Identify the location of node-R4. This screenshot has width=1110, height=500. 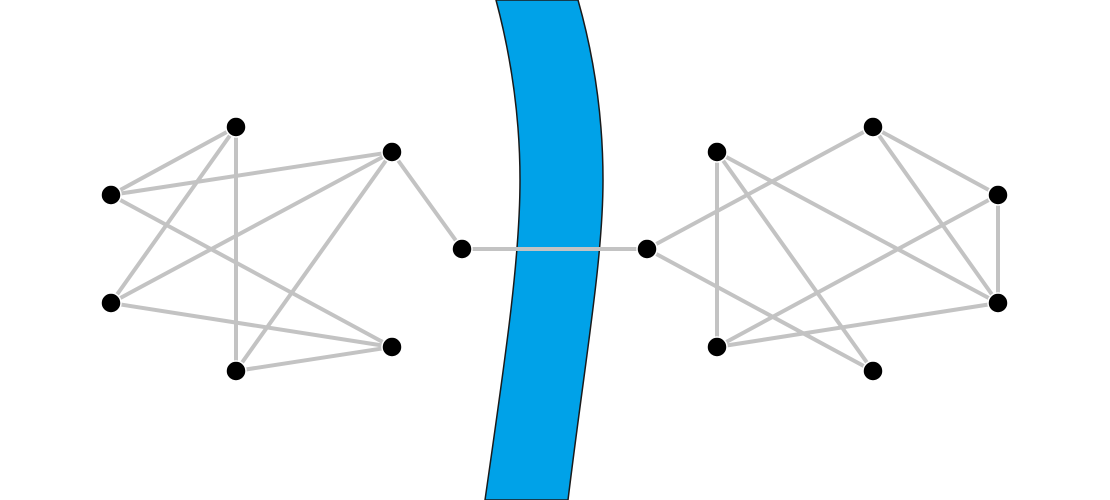
(717, 347).